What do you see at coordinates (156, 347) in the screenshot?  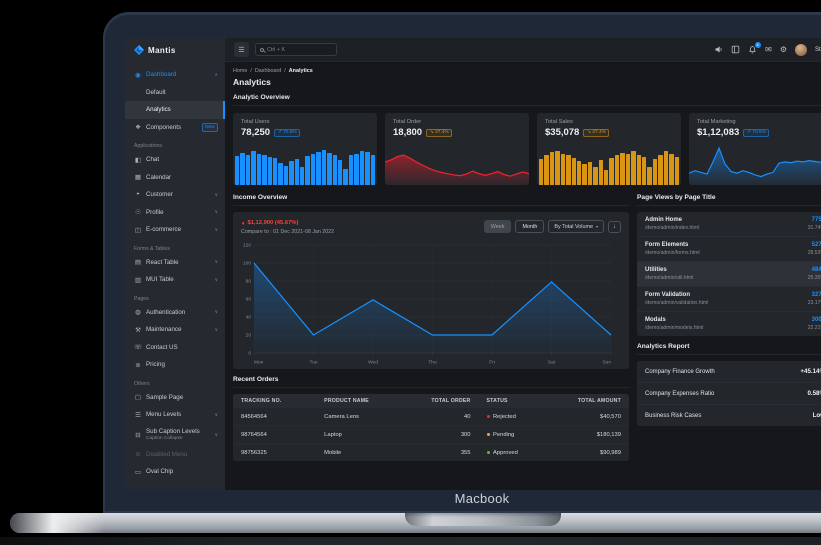 I see `sidebar-item-contact-us: ☏ Contact US` at bounding box center [156, 347].